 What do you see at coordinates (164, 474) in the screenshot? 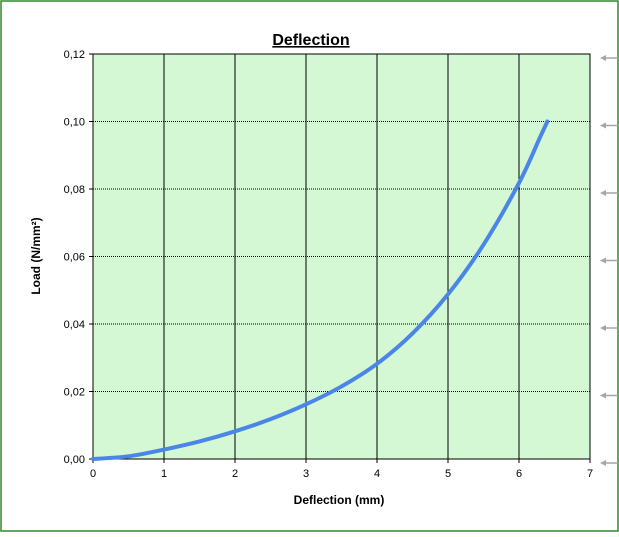
I see `x-tick-label: 1` at bounding box center [164, 474].